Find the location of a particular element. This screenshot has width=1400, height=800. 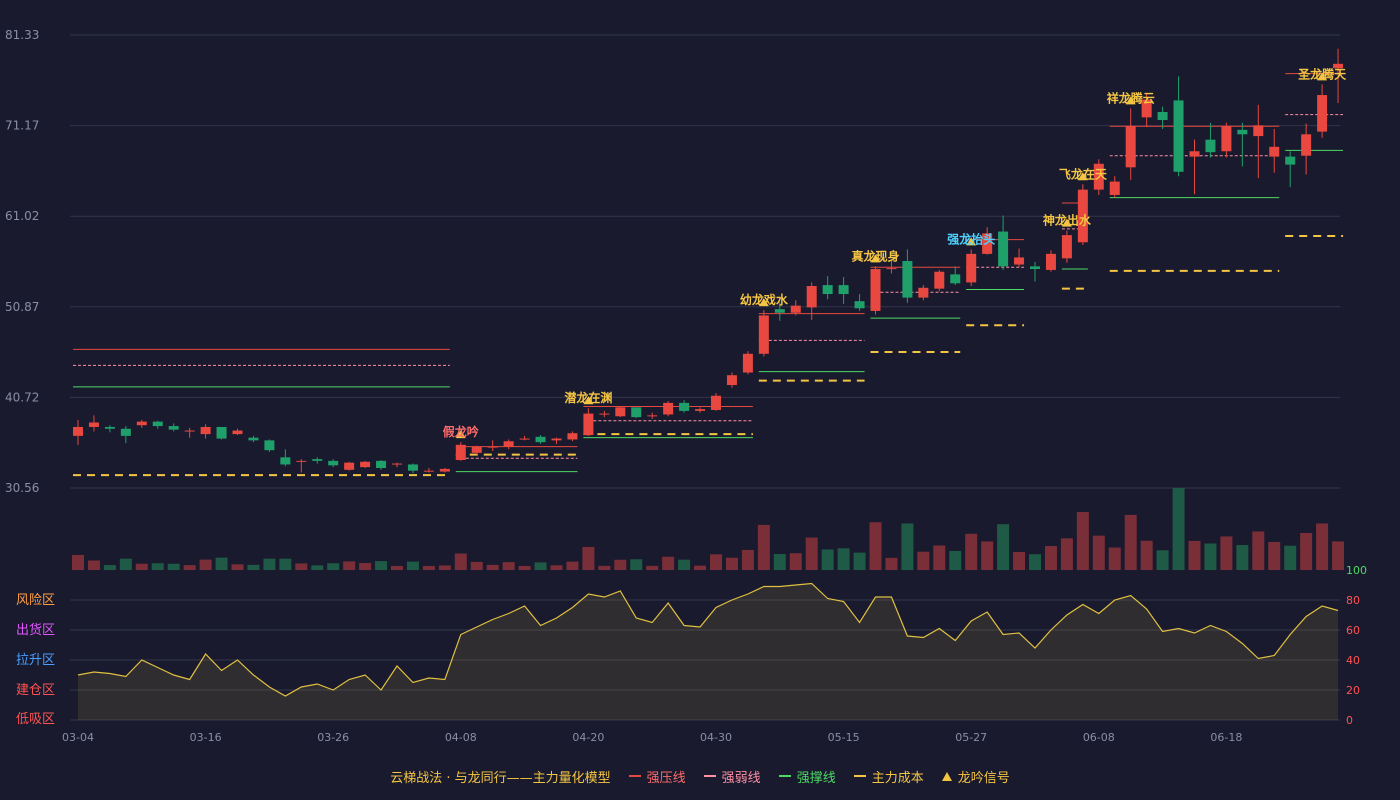

x-tick-label: 06-18 is located at coordinates (1226, 737).